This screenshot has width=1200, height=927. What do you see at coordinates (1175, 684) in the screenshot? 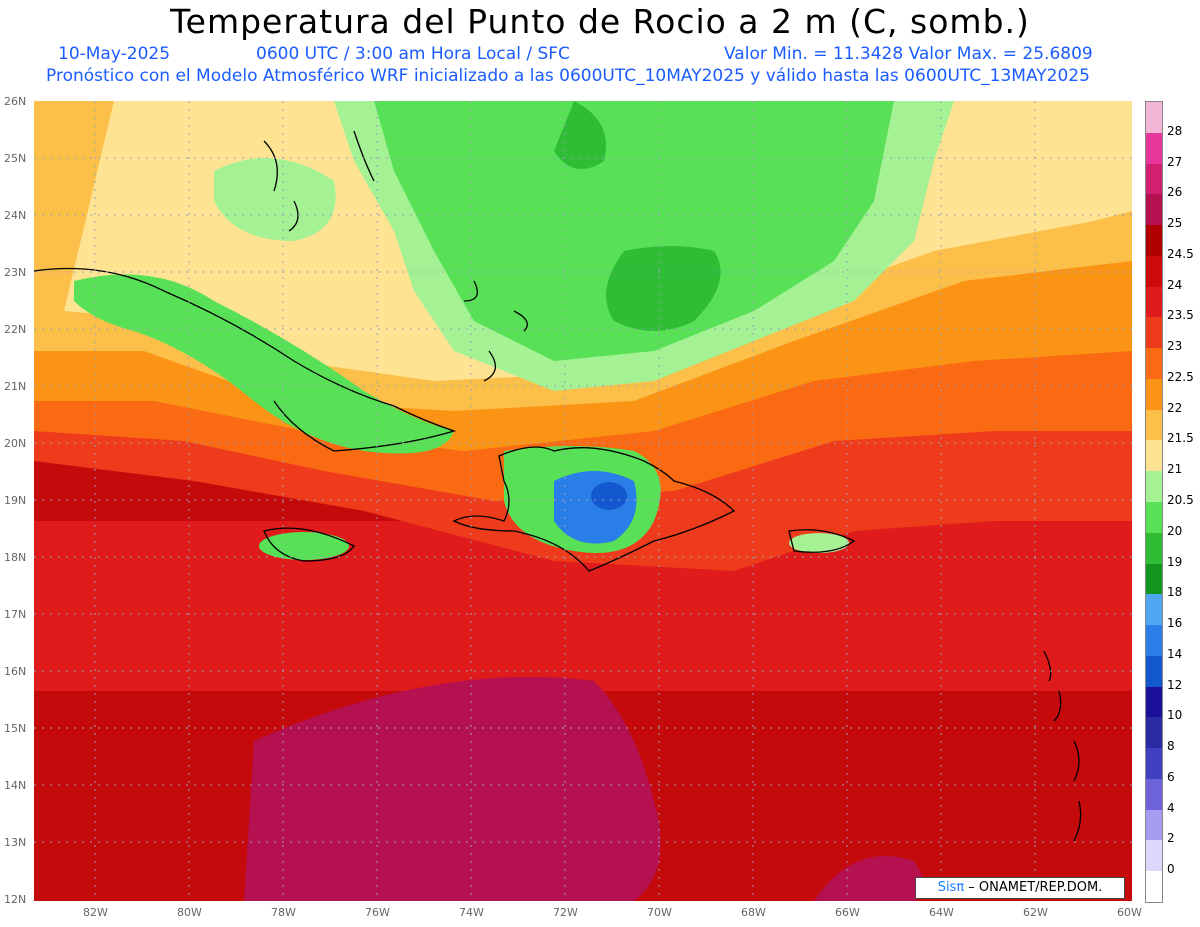
I see `colorbar-label: 12` at bounding box center [1175, 684].